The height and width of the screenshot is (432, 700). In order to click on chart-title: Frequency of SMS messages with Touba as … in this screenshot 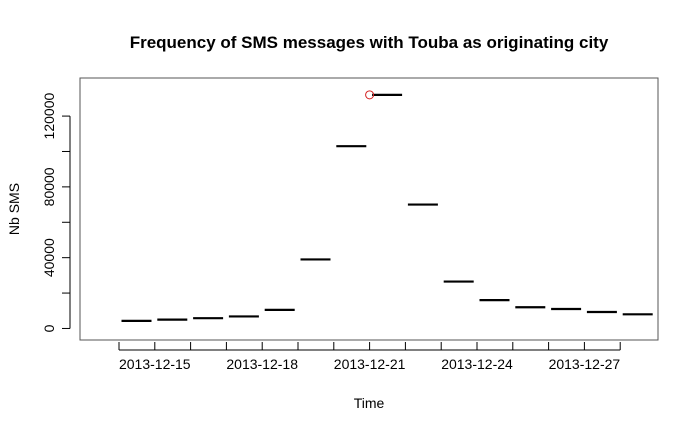, I will do `click(369, 42)`.